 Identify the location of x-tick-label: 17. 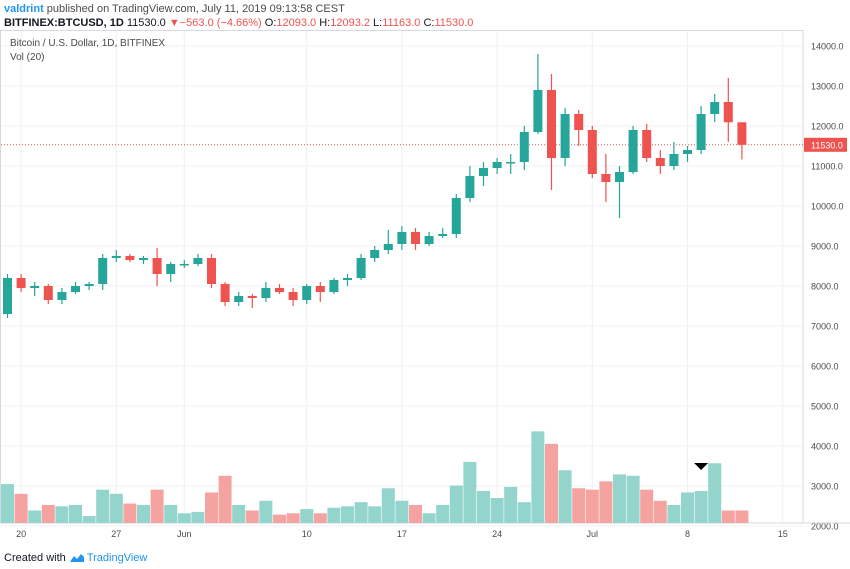
(402, 534).